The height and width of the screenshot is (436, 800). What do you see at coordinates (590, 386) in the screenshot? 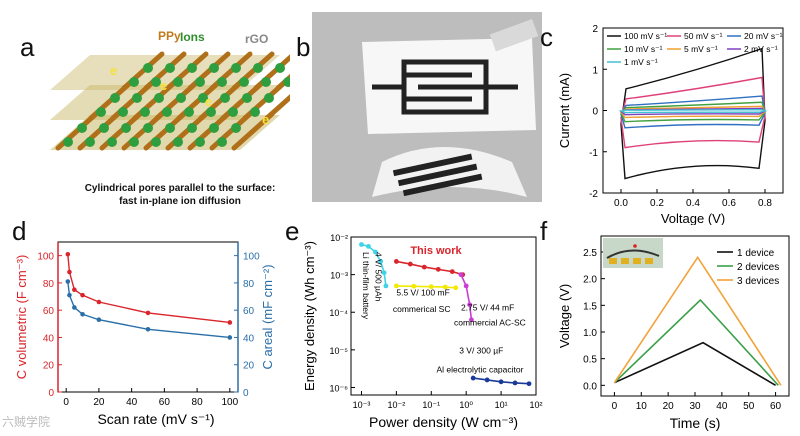
I see `y-tick-label: 0.0` at bounding box center [590, 386].